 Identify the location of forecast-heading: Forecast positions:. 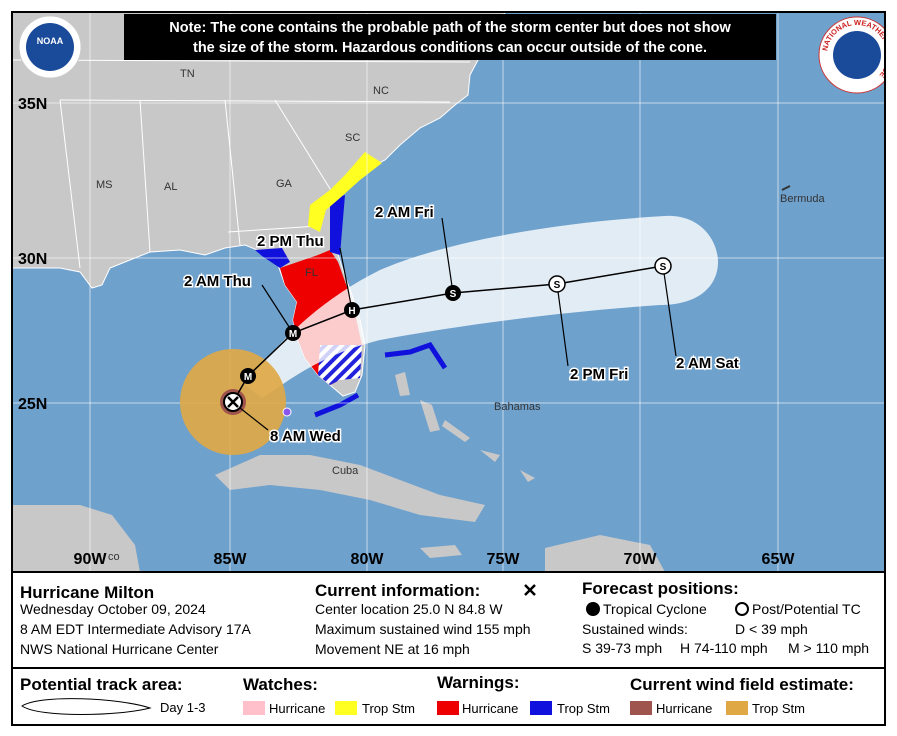
(660, 588).